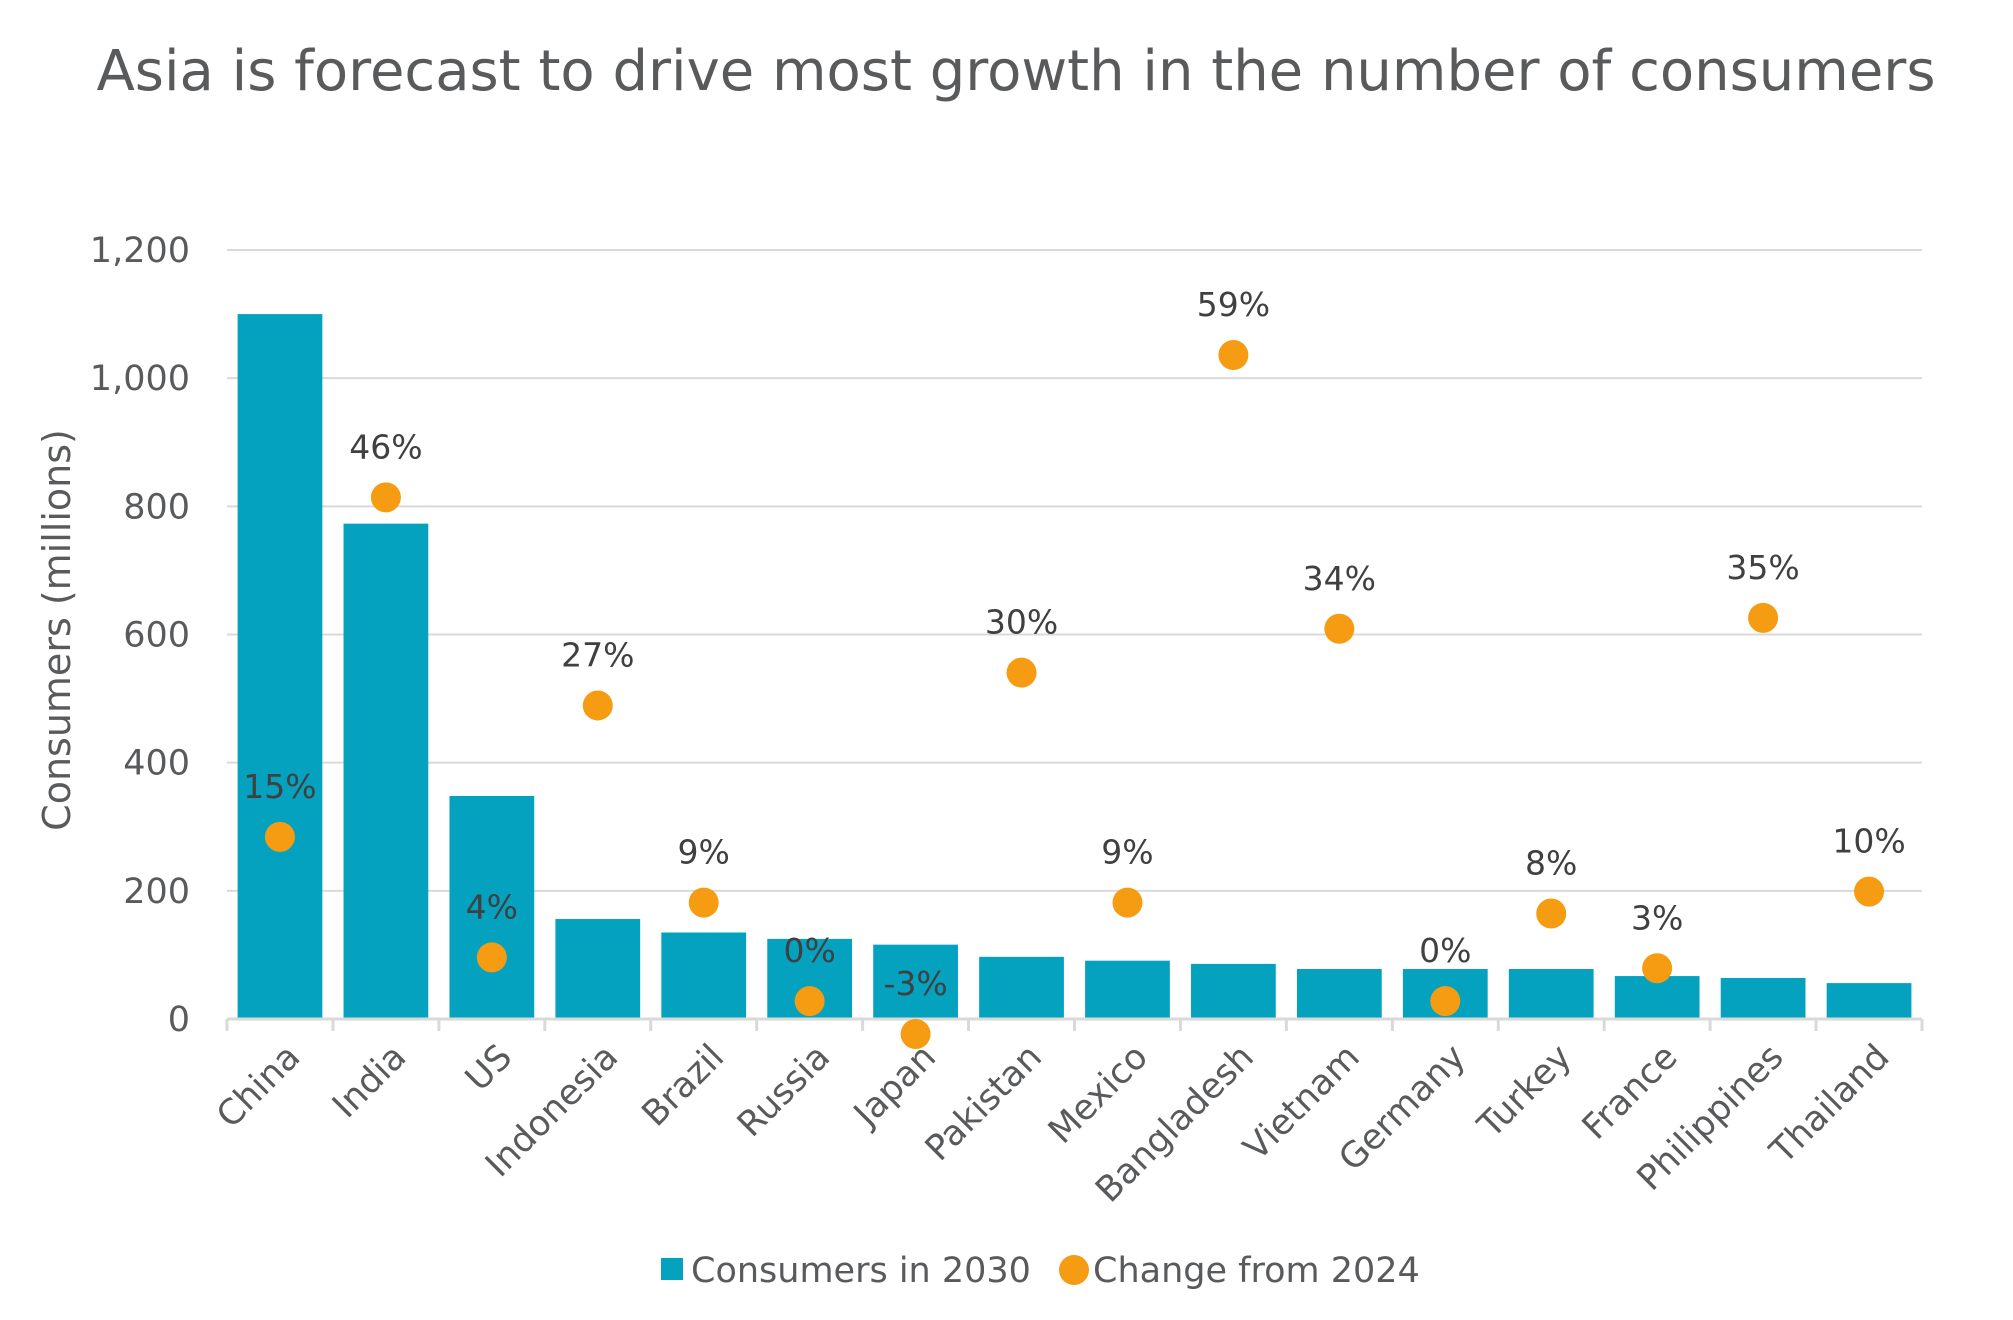  What do you see at coordinates (1657, 968) in the screenshot?
I see `dot-france` at bounding box center [1657, 968].